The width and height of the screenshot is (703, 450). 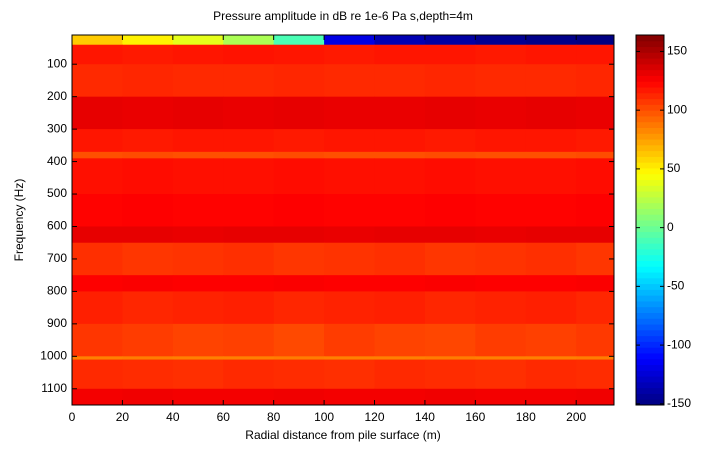 I want to click on y-tick-label: 400, so click(x=57, y=161).